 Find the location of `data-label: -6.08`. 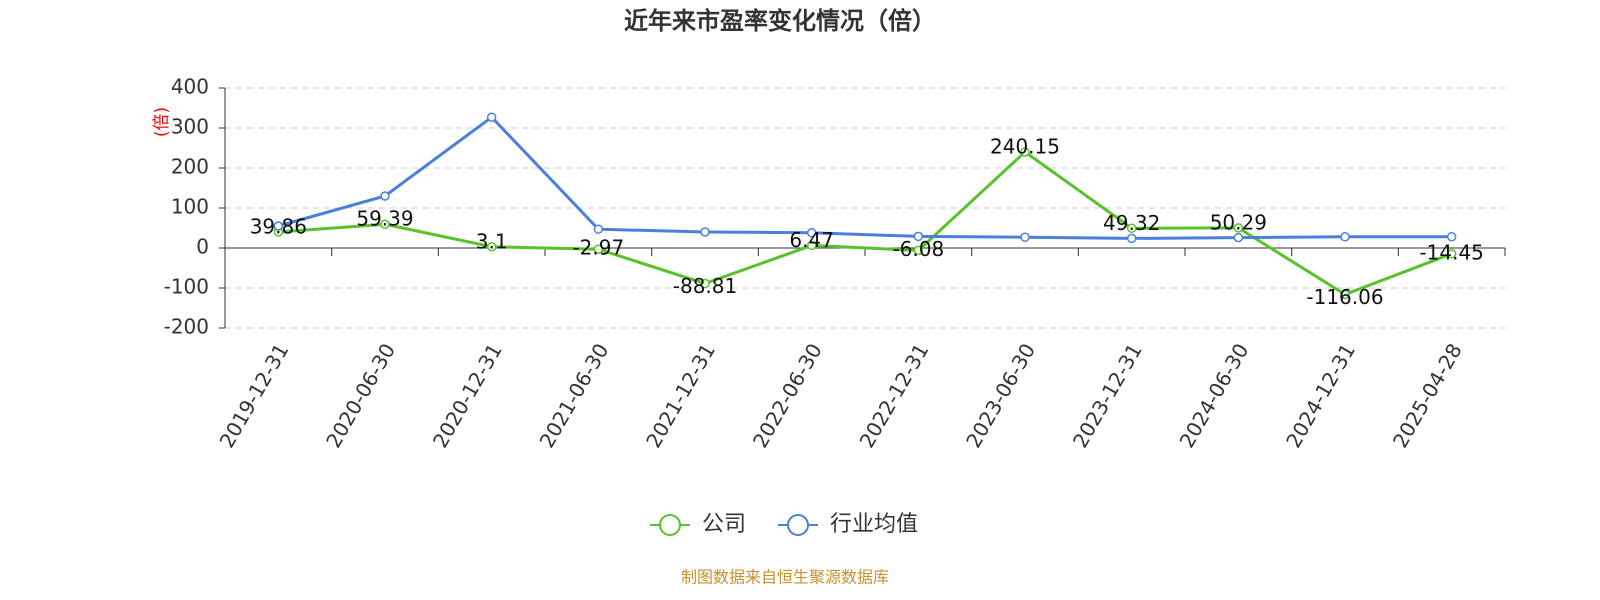

data-label: -6.08 is located at coordinates (918, 249).